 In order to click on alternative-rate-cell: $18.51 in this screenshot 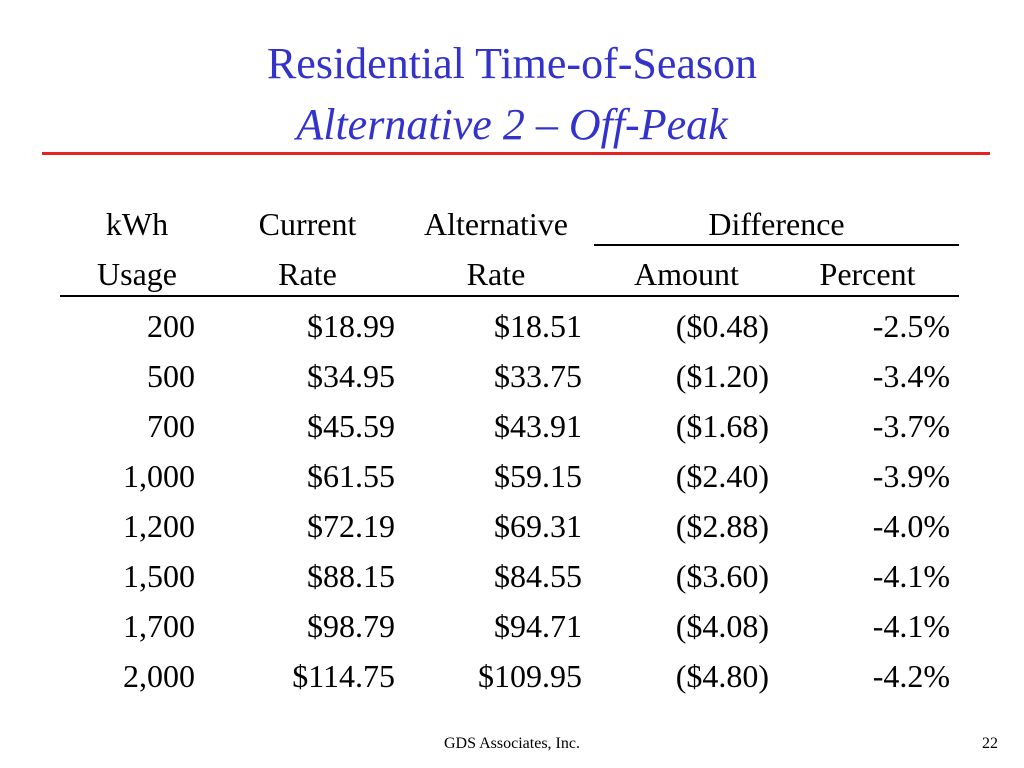, I will do `click(538, 326)`.